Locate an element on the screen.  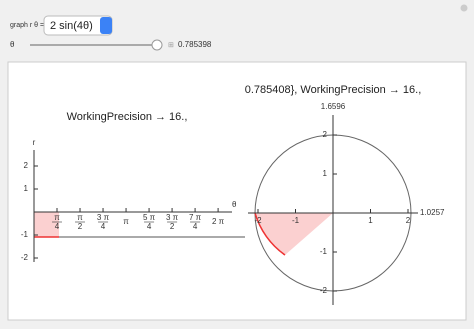
function-value: 2 sin(4θ) is located at coordinates (71, 26).